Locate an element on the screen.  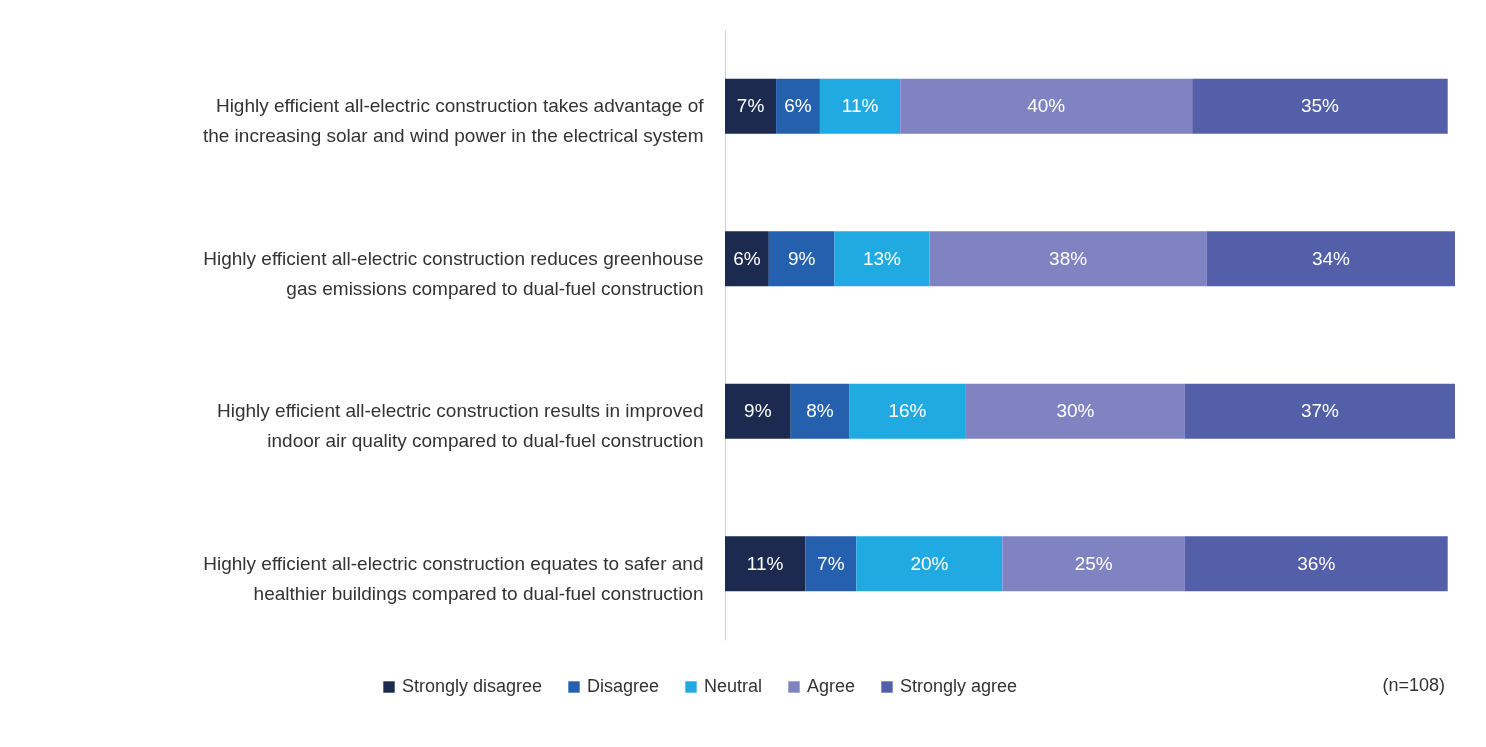
data-label: 25% is located at coordinates (1093, 563).